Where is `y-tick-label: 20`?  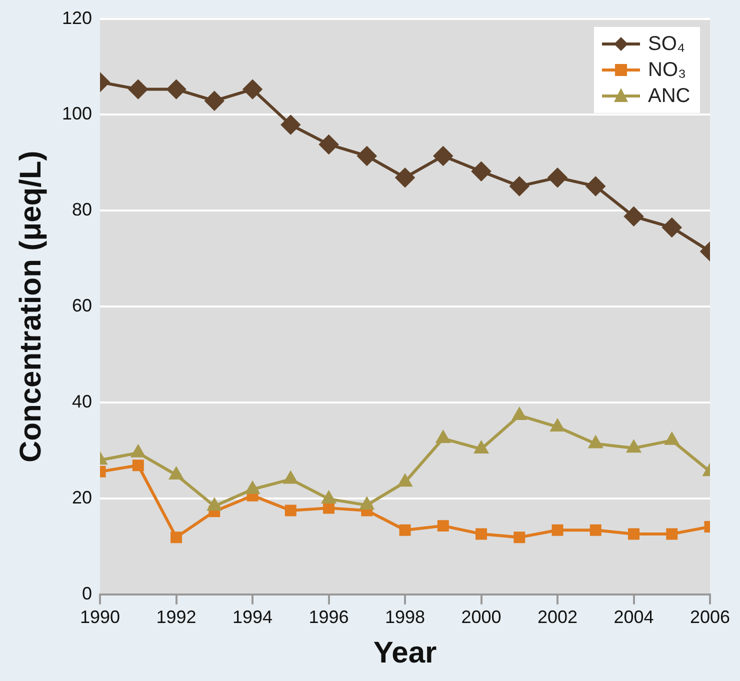 y-tick-label: 20 is located at coordinates (82, 497).